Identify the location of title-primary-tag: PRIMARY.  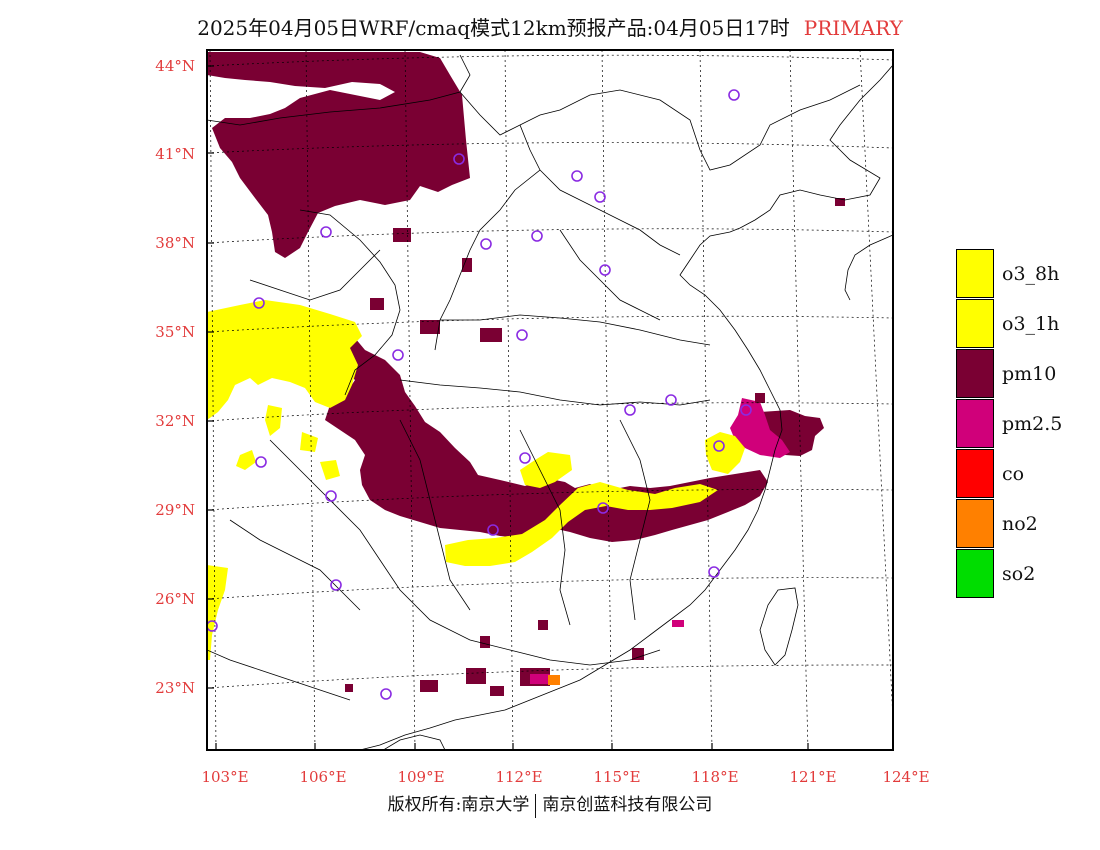
(853, 28).